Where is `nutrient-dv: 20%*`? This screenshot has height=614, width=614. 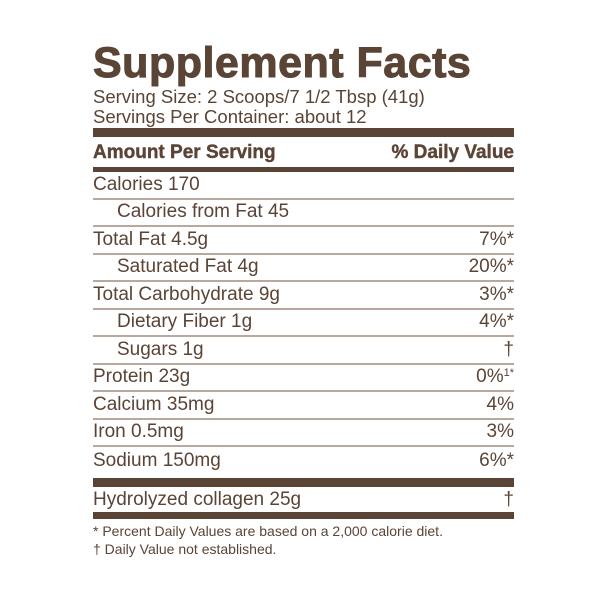 nutrient-dv: 20%* is located at coordinates (491, 267).